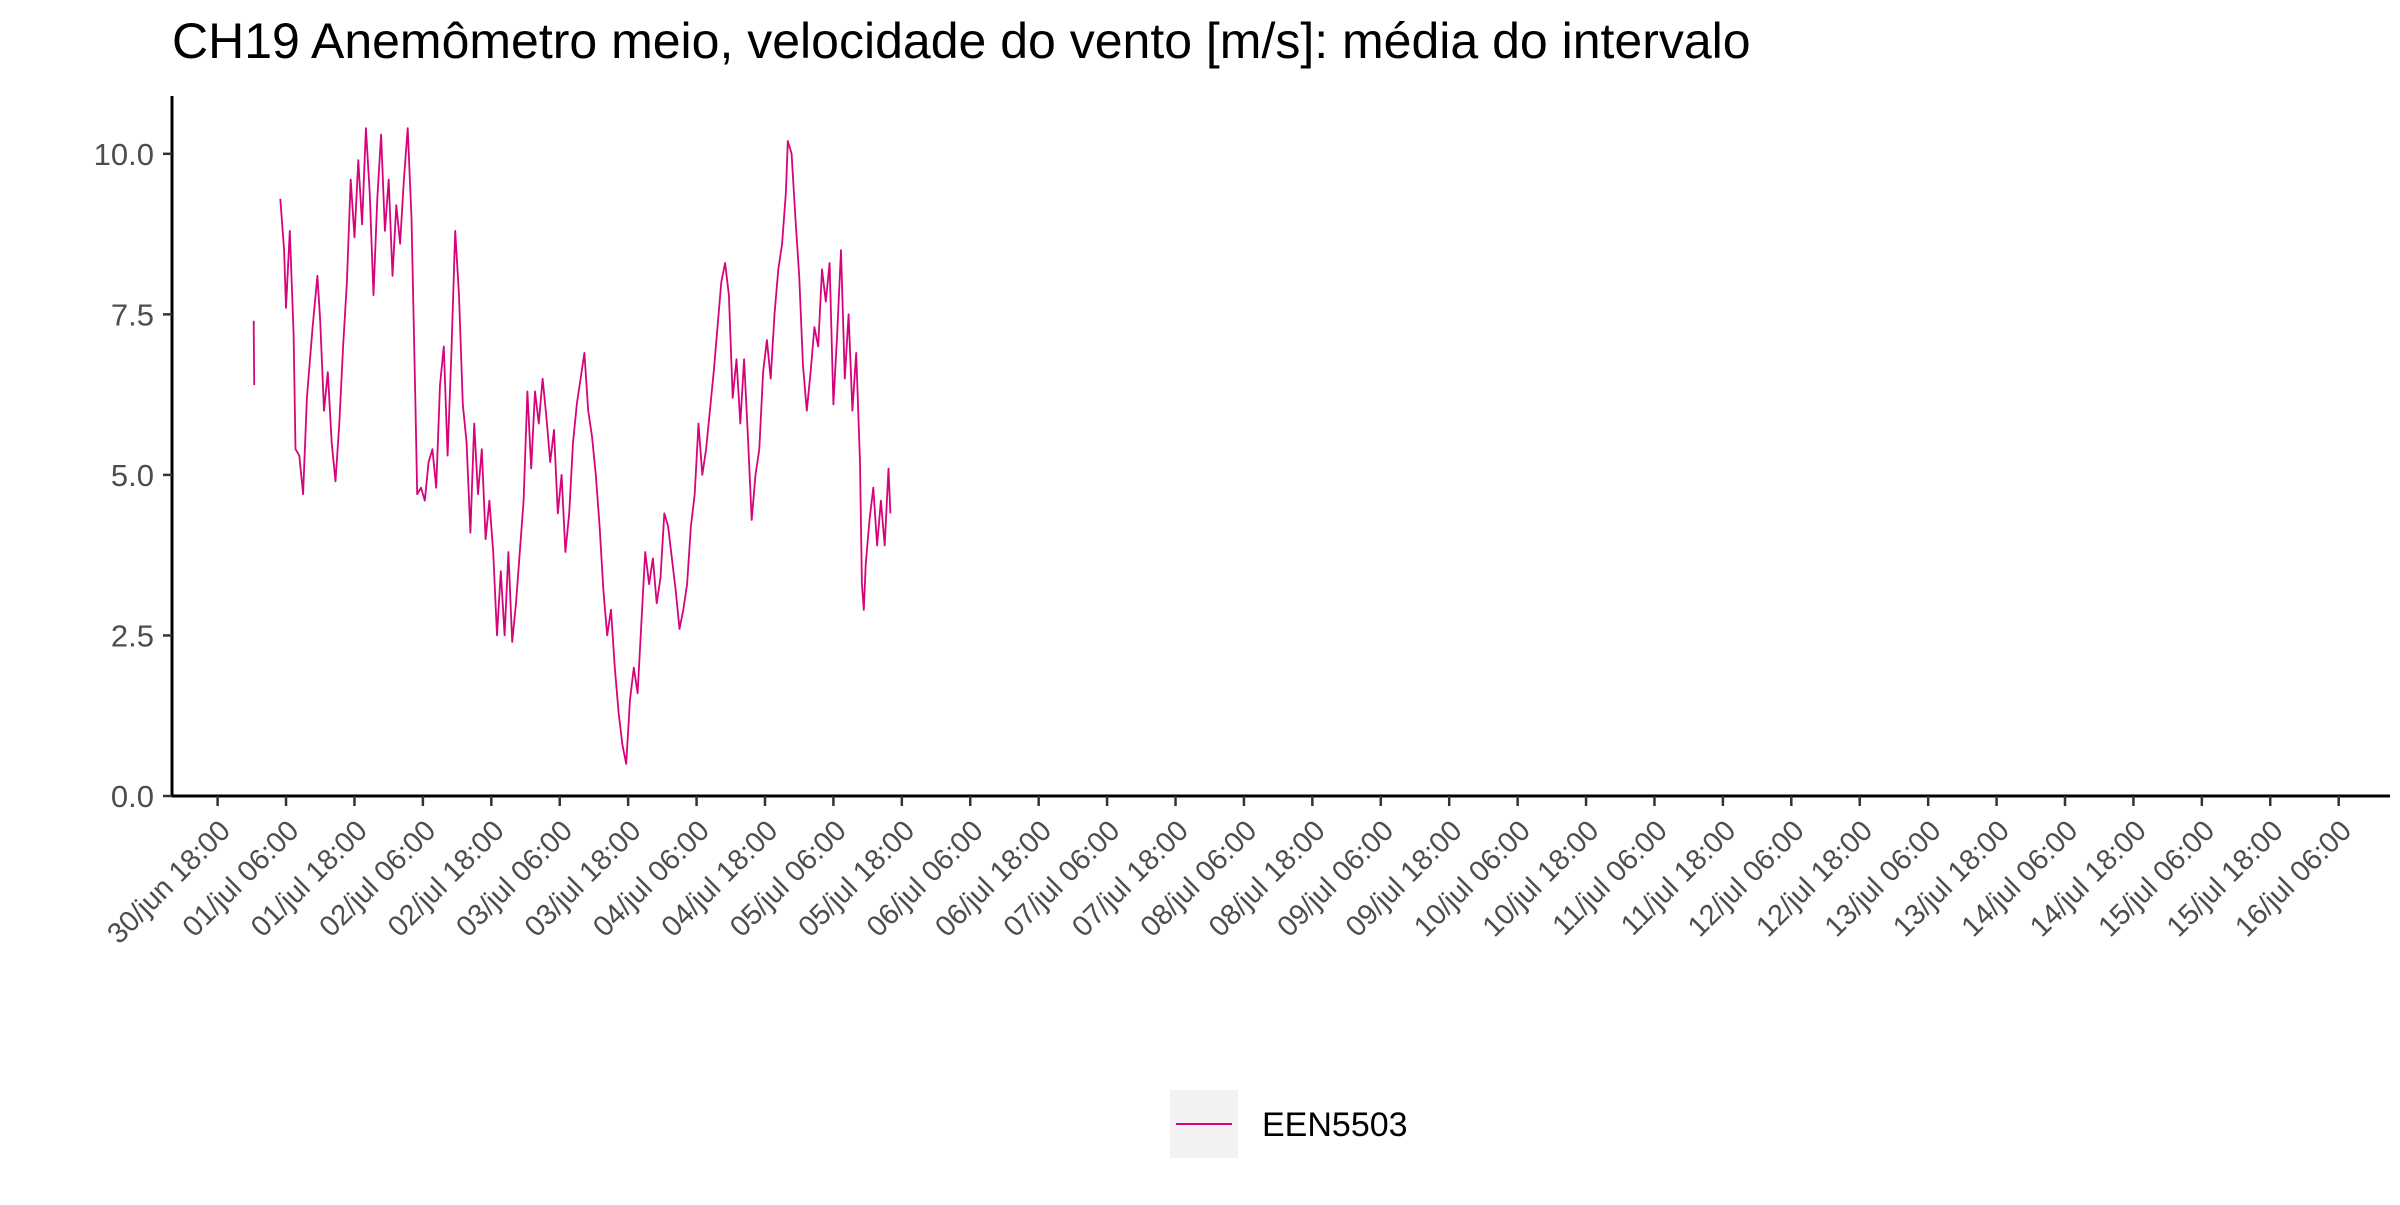 The width and height of the screenshot is (2400, 1205). What do you see at coordinates (132, 314) in the screenshot?
I see `y-tick-label: 7.5` at bounding box center [132, 314].